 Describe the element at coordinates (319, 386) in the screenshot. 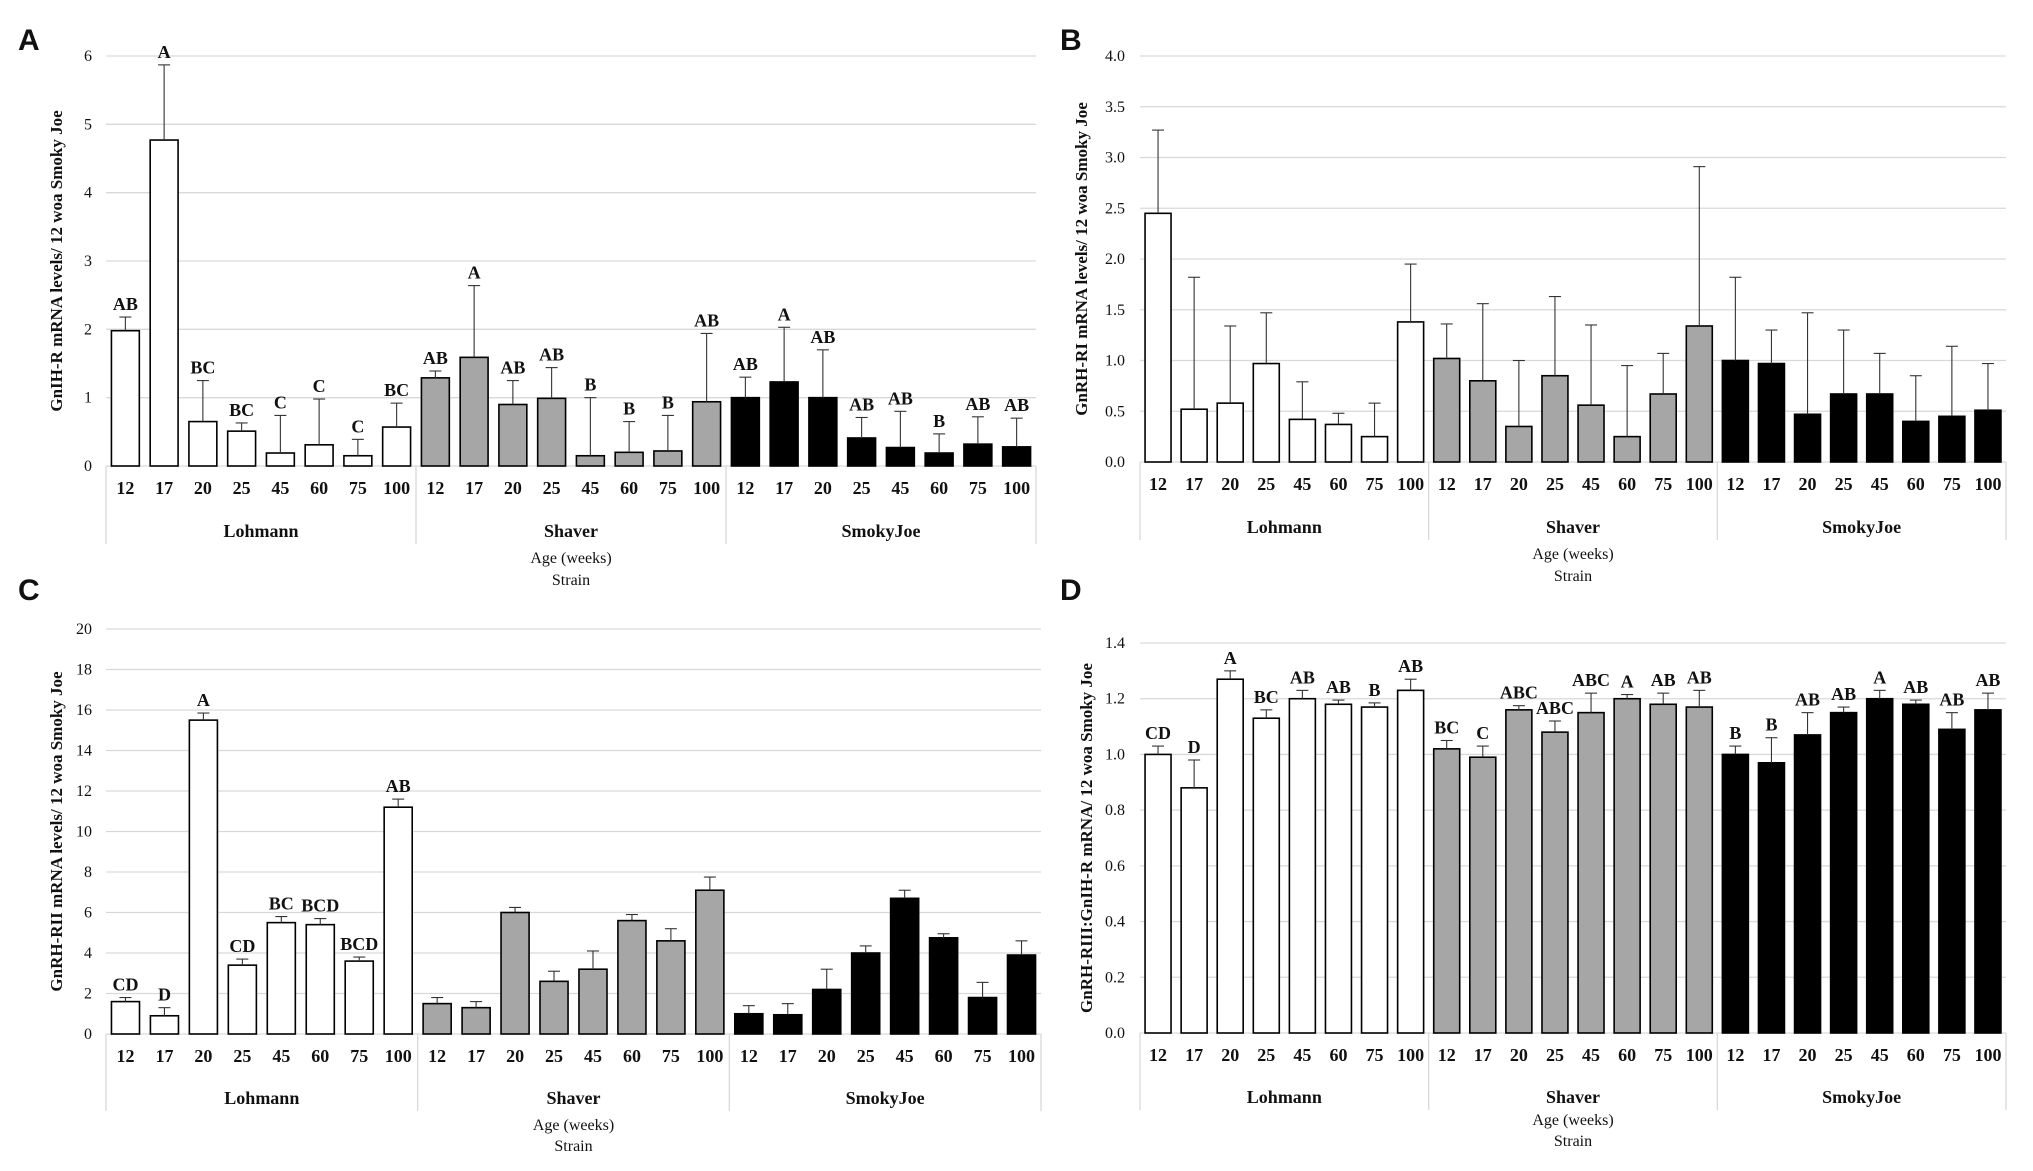

I see `significance-label: C` at that location.